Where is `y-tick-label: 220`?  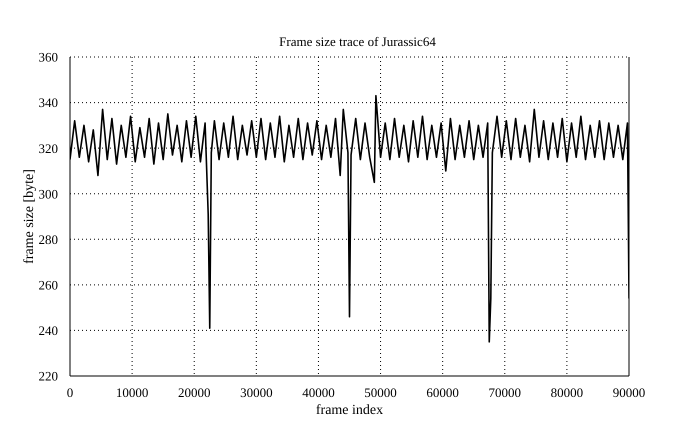 y-tick-label: 220 is located at coordinates (48, 376).